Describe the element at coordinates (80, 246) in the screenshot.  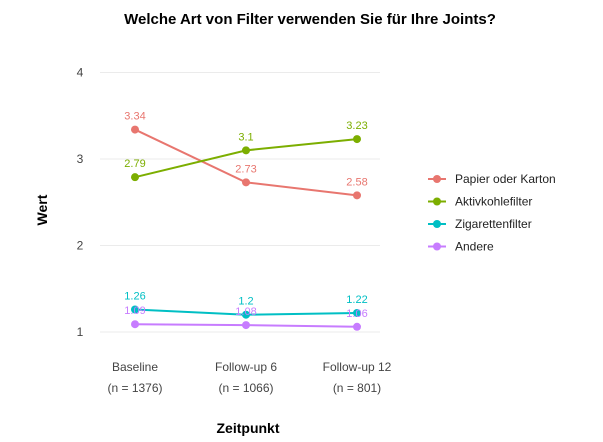
I see `y-tick-label: 2` at that location.